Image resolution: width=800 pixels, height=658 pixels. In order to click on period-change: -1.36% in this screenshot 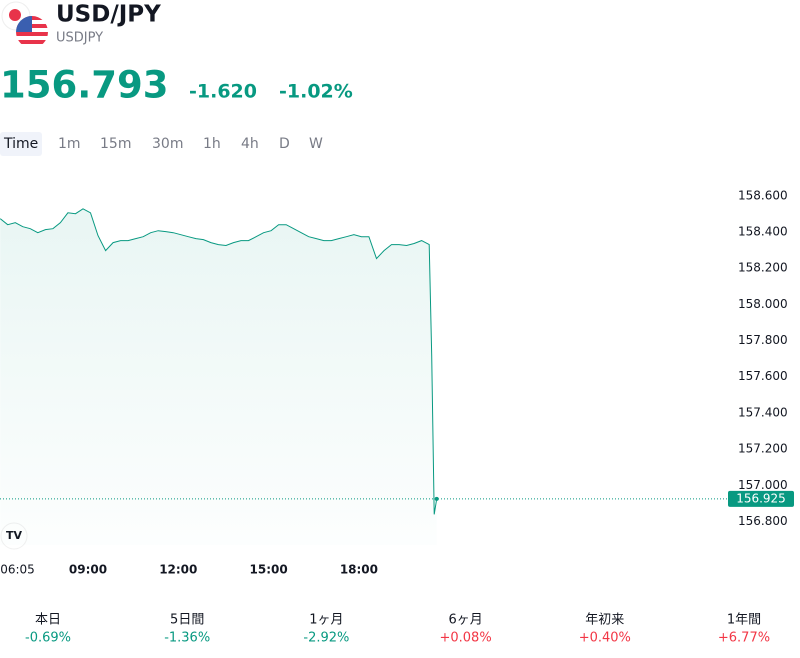, I will do `click(187, 638)`.